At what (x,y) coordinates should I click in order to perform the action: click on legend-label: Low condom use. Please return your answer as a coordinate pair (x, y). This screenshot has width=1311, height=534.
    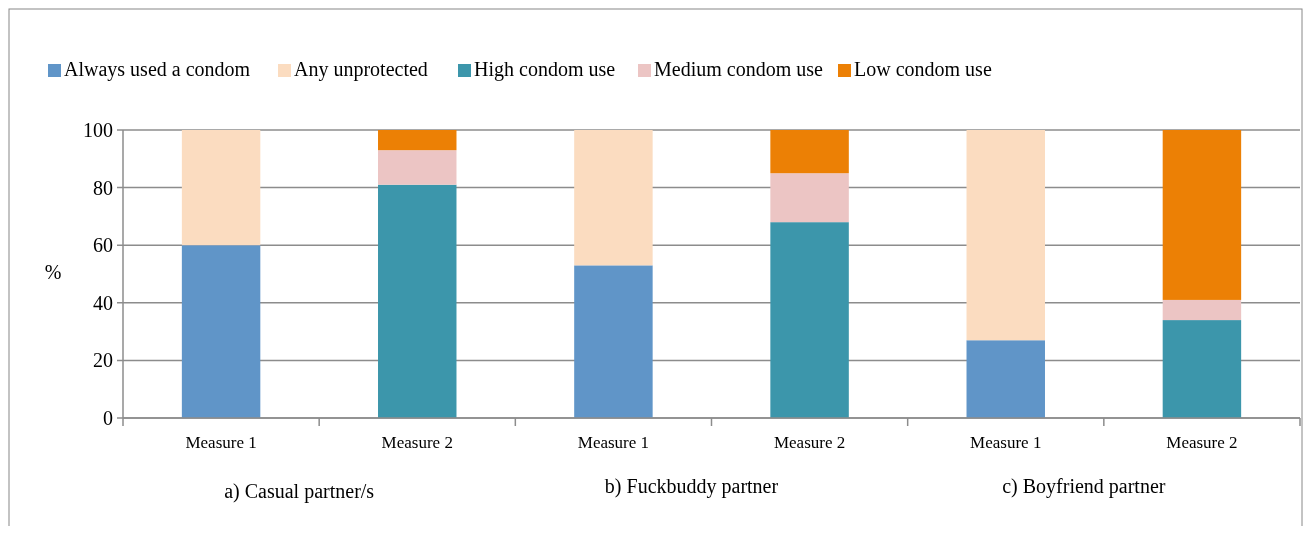
    Looking at the image, I should click on (923, 69).